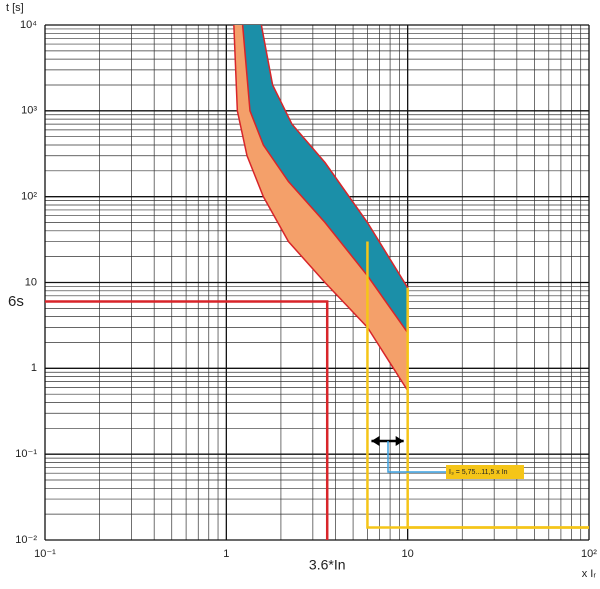 The height and width of the screenshot is (589, 600). Describe the element at coordinates (45, 554) in the screenshot. I see `x-tick-label: 10⁻¹` at that location.